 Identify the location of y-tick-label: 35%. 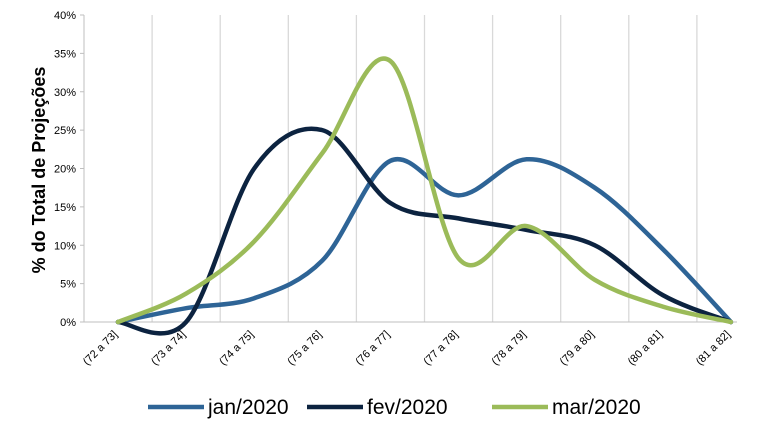
(65, 54).